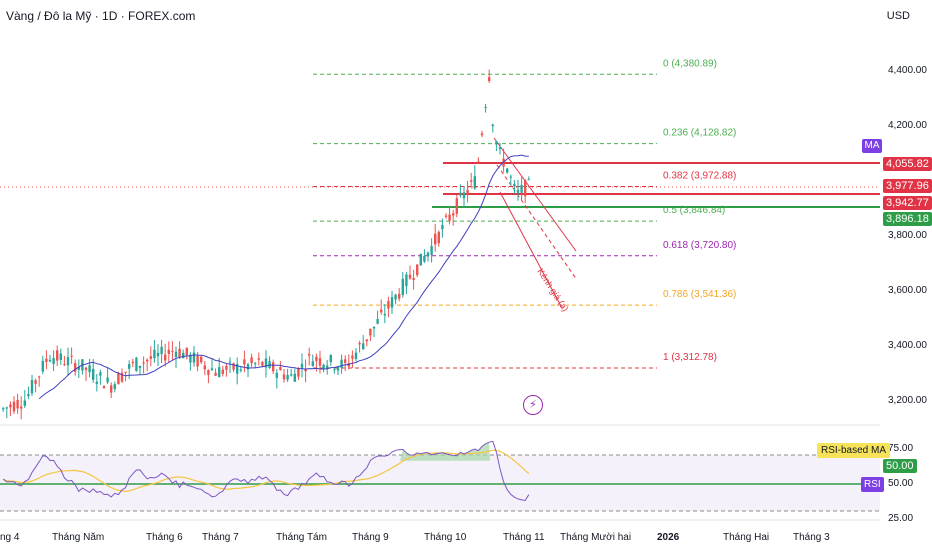 The width and height of the screenshot is (932, 550). What do you see at coordinates (445, 537) in the screenshot?
I see `time-tick: Tháng 10` at bounding box center [445, 537].